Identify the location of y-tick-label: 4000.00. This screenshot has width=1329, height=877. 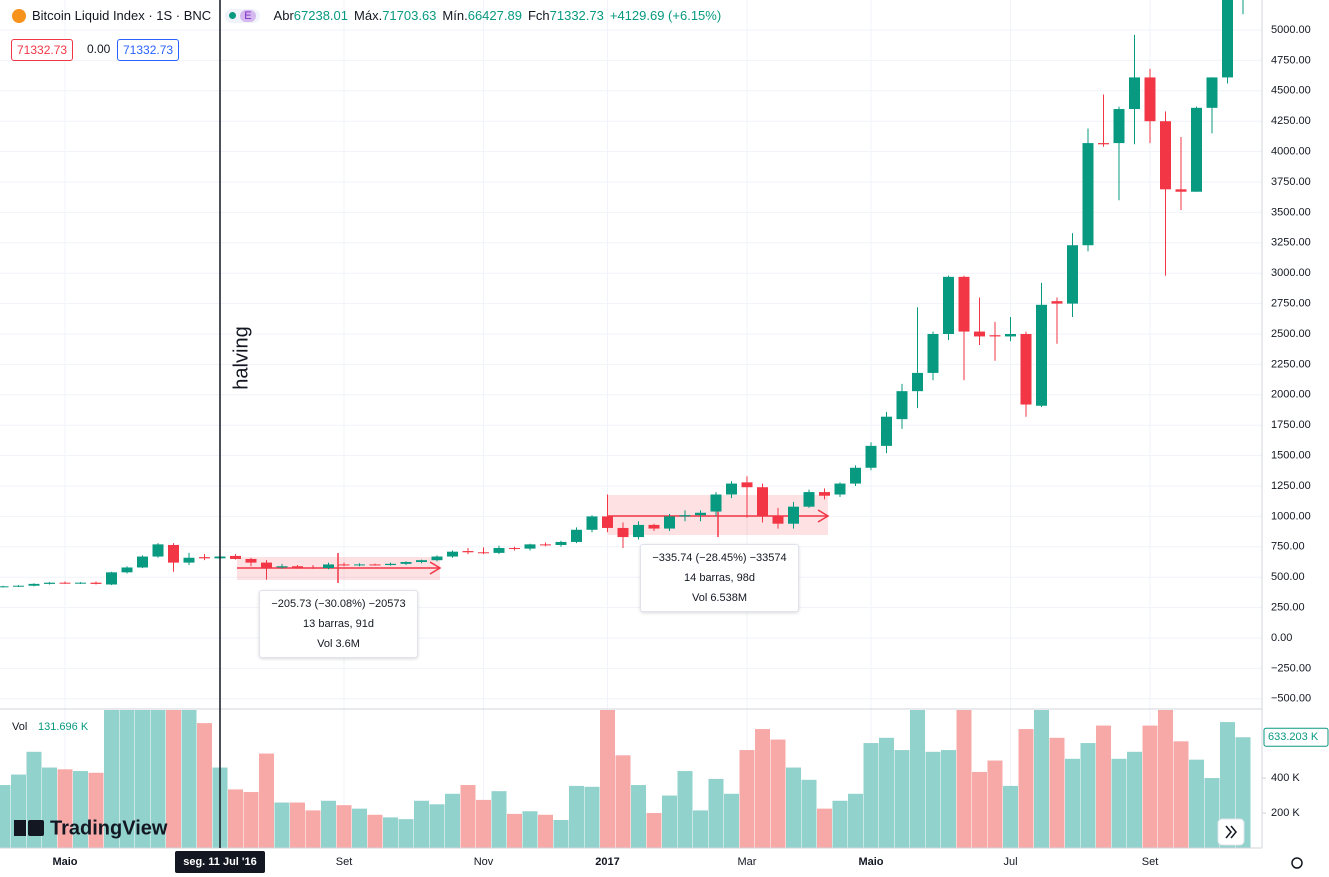
(1291, 152).